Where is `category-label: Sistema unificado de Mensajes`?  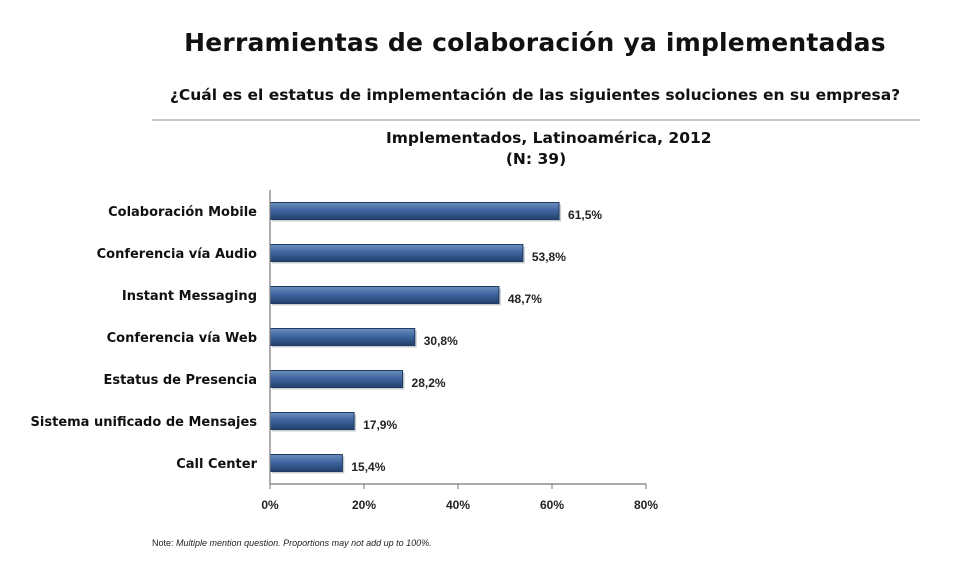 category-label: Sistema unificado de Mensajes is located at coordinates (144, 422).